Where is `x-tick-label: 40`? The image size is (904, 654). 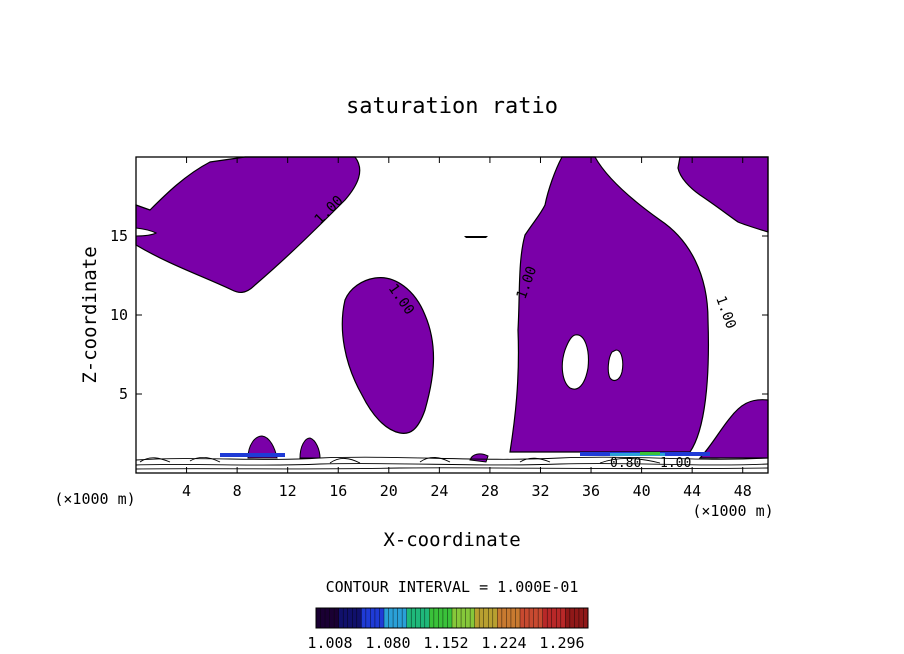 x-tick-label: 40 is located at coordinates (642, 491).